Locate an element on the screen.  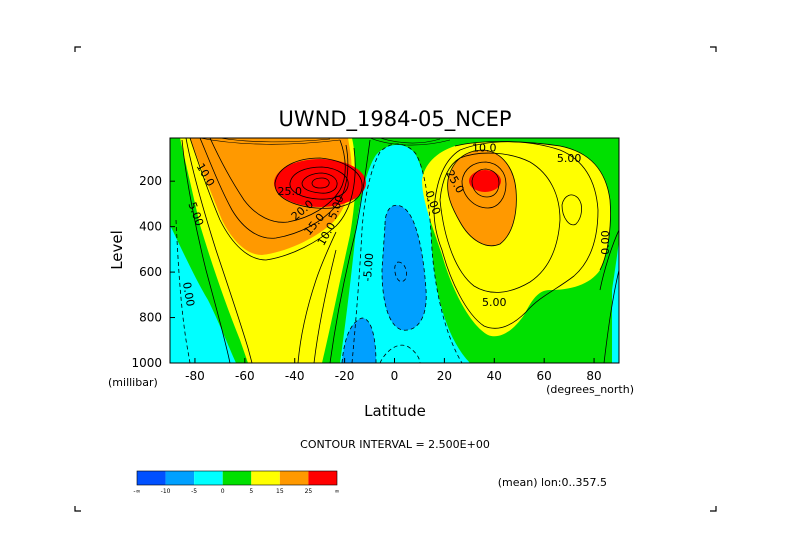
footnote-label: (mean) lon:0..357.5 is located at coordinates (552, 482).